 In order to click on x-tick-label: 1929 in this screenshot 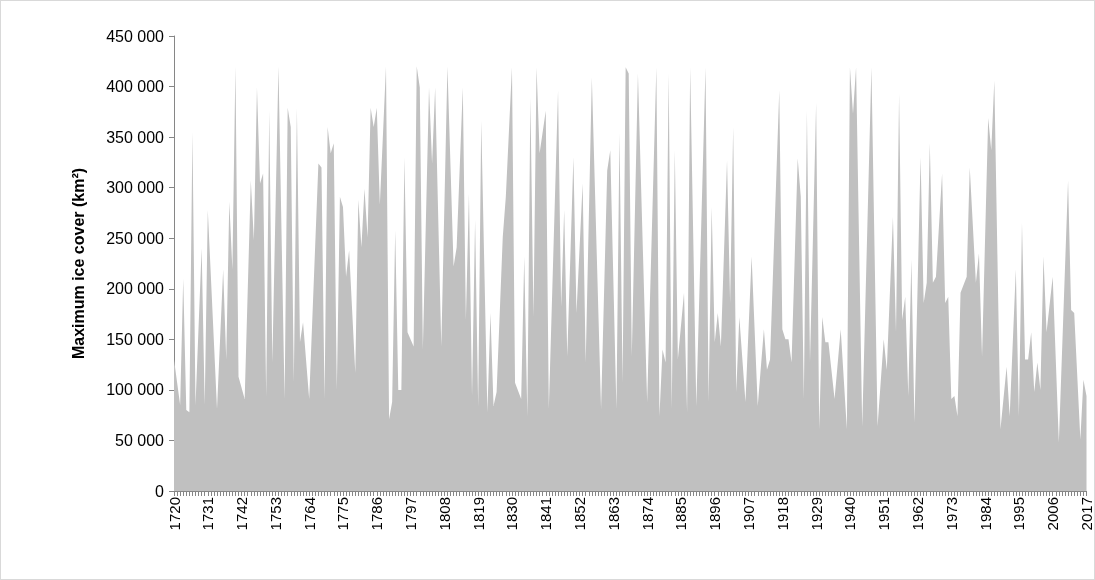, I will do `click(816, 514)`.